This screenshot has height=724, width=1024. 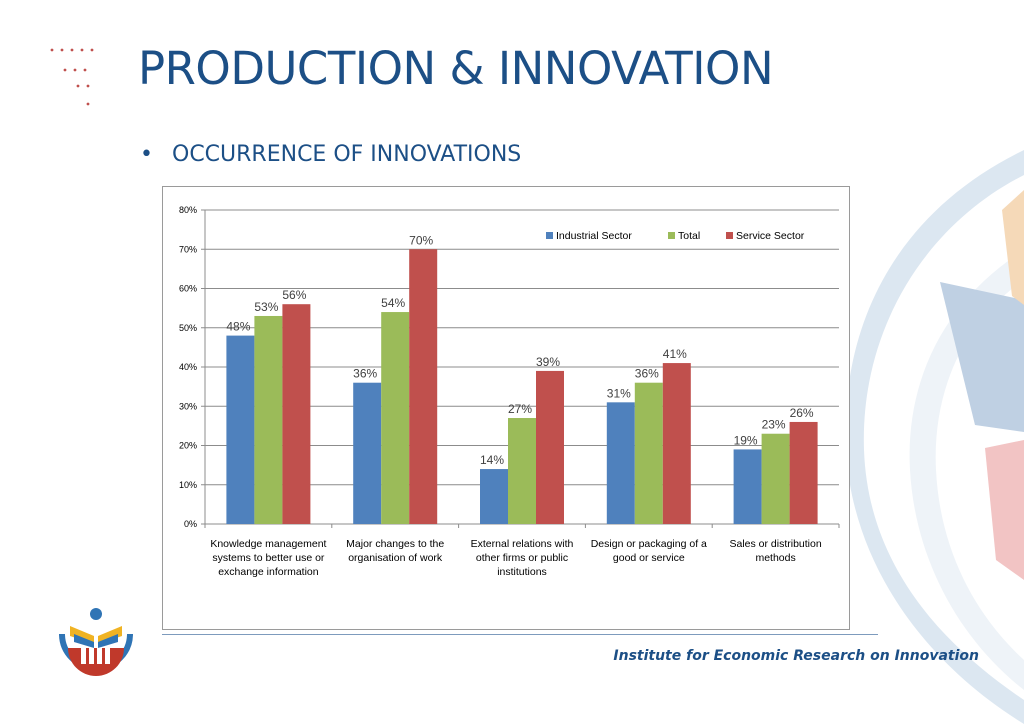 I want to click on data-label: 27%, so click(x=520, y=409).